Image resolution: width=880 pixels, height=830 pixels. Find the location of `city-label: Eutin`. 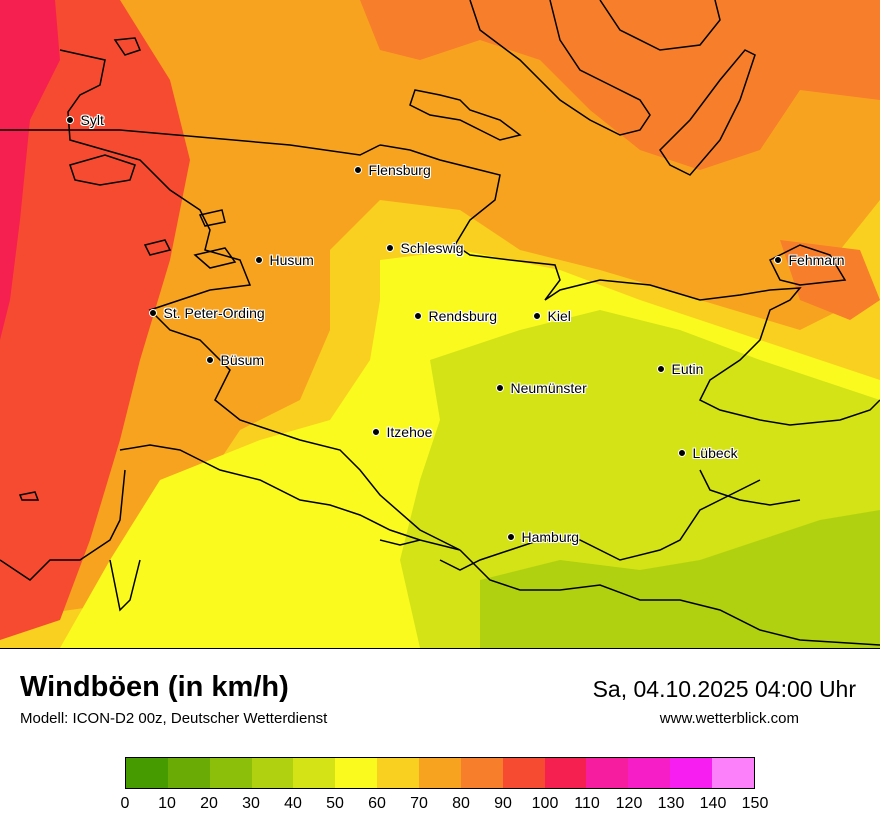

city-label: Eutin is located at coordinates (687, 369).